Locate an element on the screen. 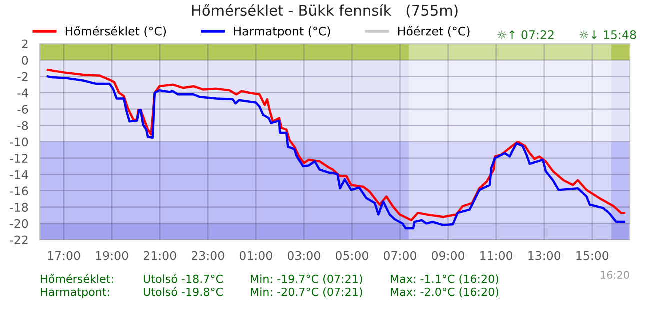 The image size is (650, 320). x-tick-label: 21:00 is located at coordinates (160, 255).